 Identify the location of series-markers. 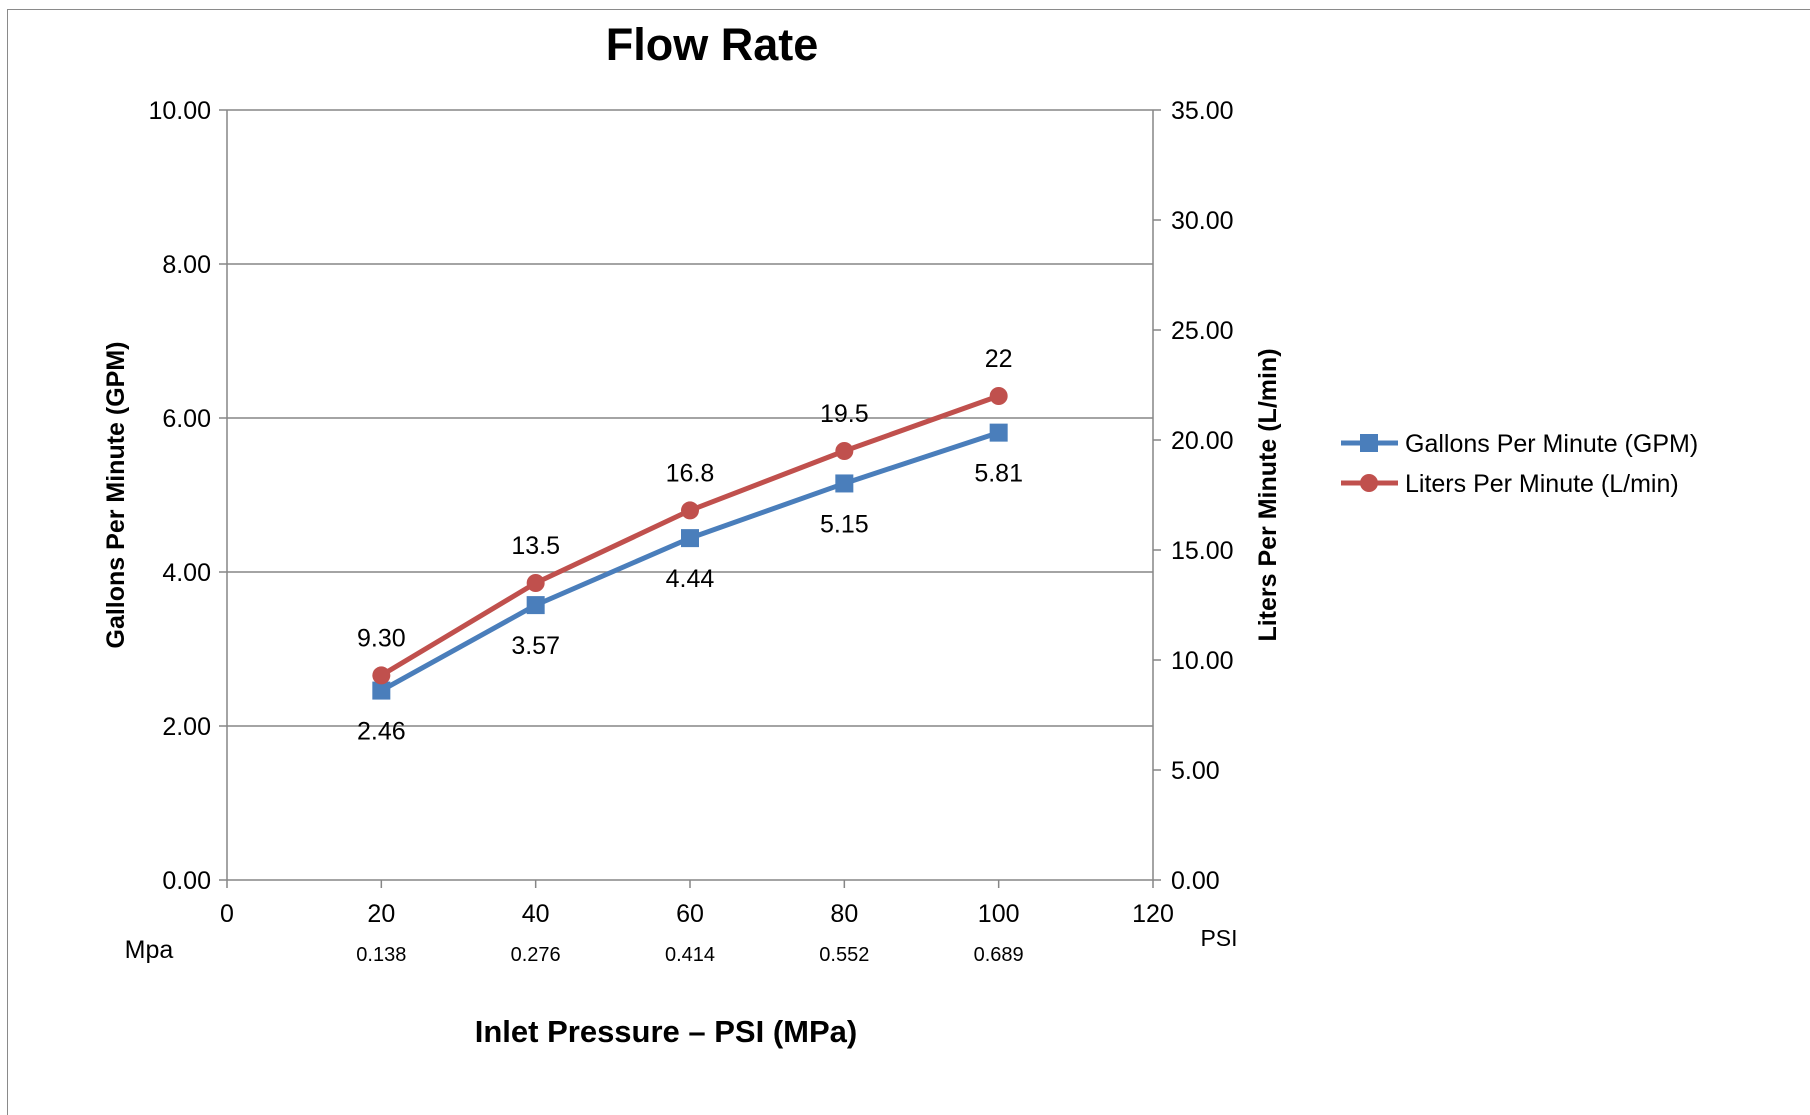
(690, 543).